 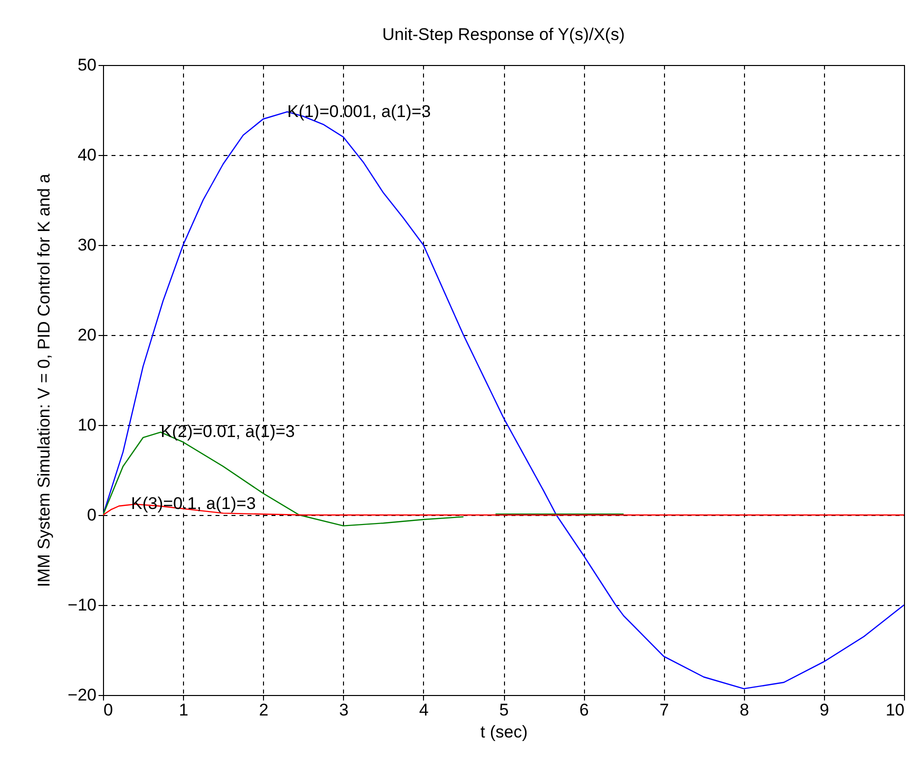 What do you see at coordinates (664, 710) in the screenshot?
I see `x-tick-label: 7` at bounding box center [664, 710].